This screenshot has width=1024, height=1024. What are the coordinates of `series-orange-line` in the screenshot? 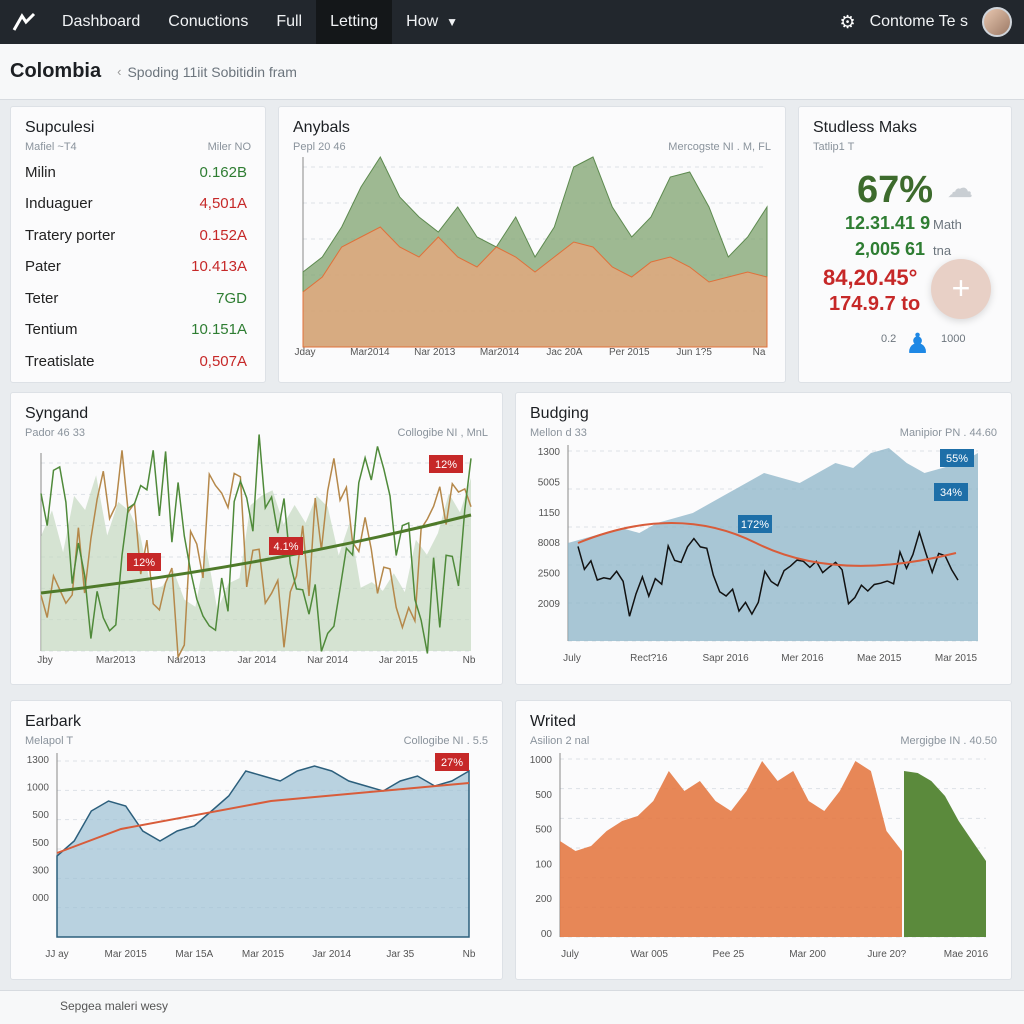 It's located at (256, 555).